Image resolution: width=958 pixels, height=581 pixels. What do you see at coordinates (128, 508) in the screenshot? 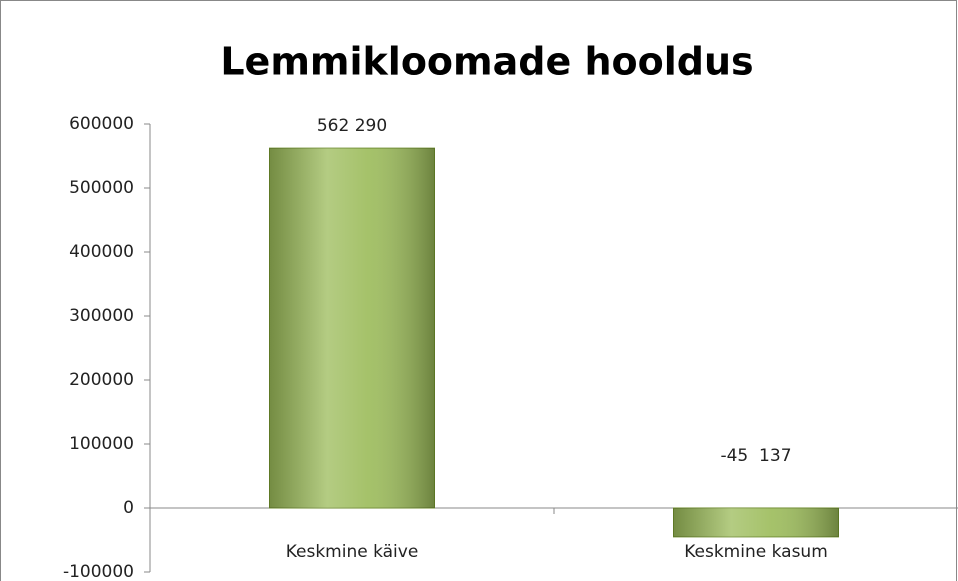
I see `y-tick-label: 0` at bounding box center [128, 508].